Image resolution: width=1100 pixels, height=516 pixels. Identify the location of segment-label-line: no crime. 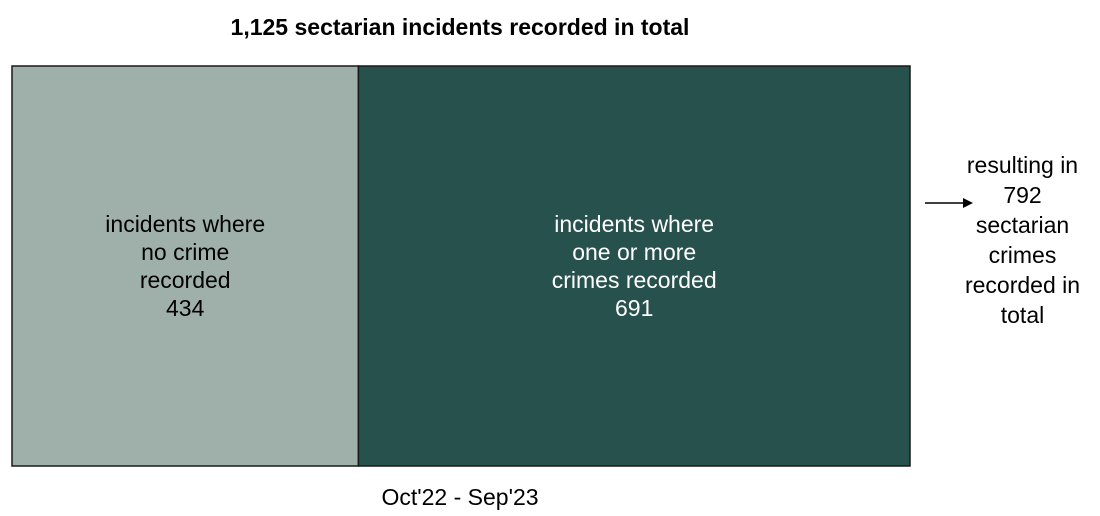
(185, 252).